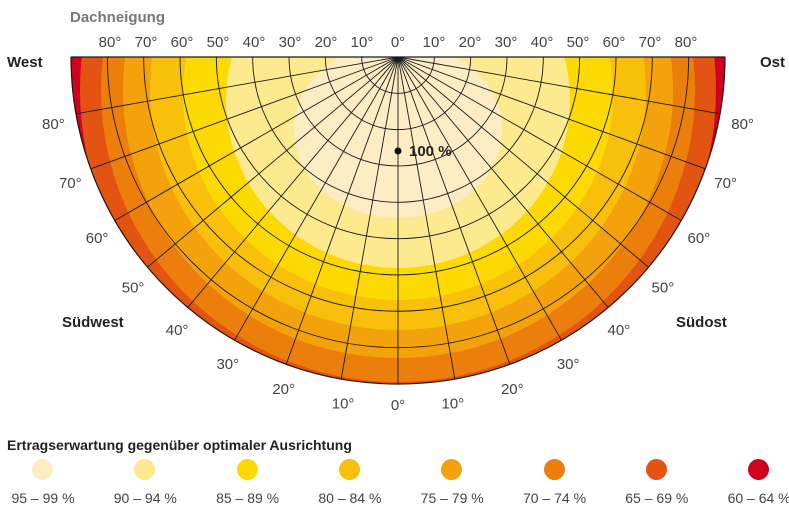  I want to click on tilt-tick-label: 0°, so click(398, 42).